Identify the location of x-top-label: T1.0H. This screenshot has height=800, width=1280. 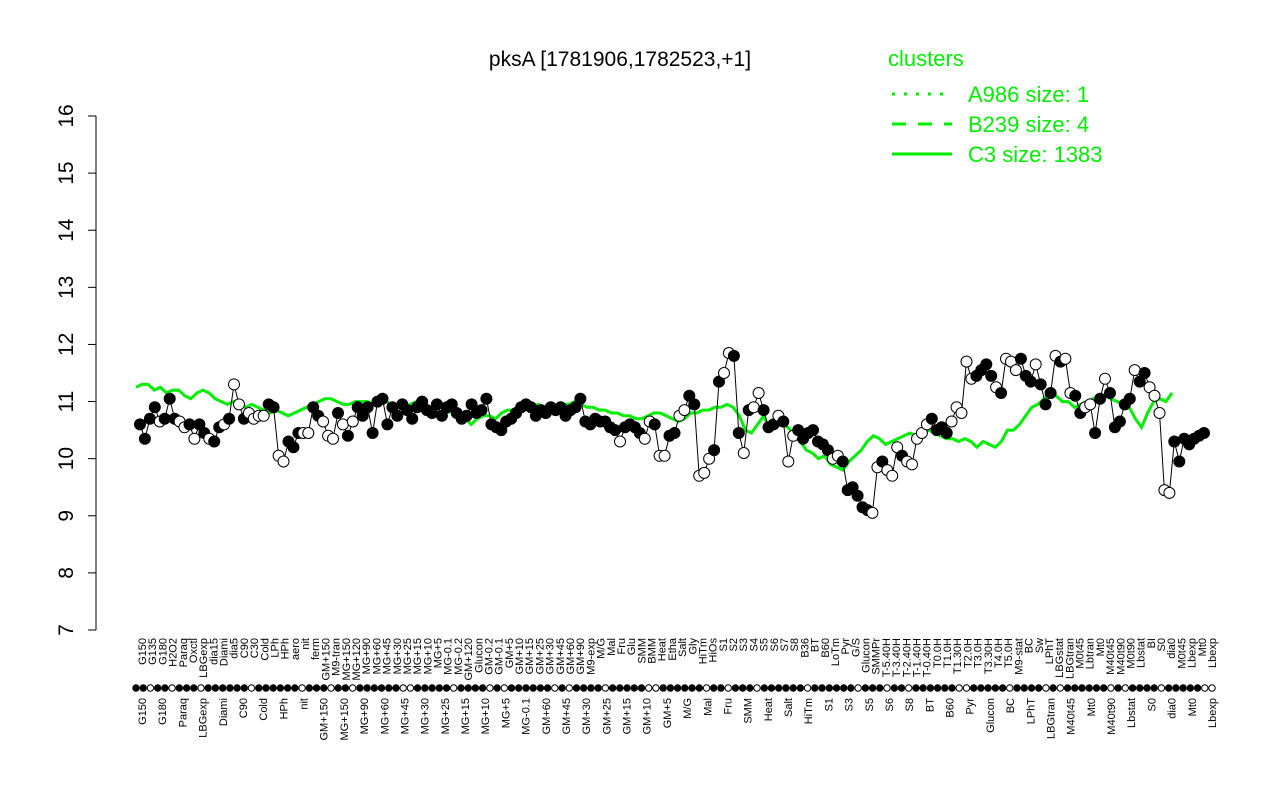
(948, 653).